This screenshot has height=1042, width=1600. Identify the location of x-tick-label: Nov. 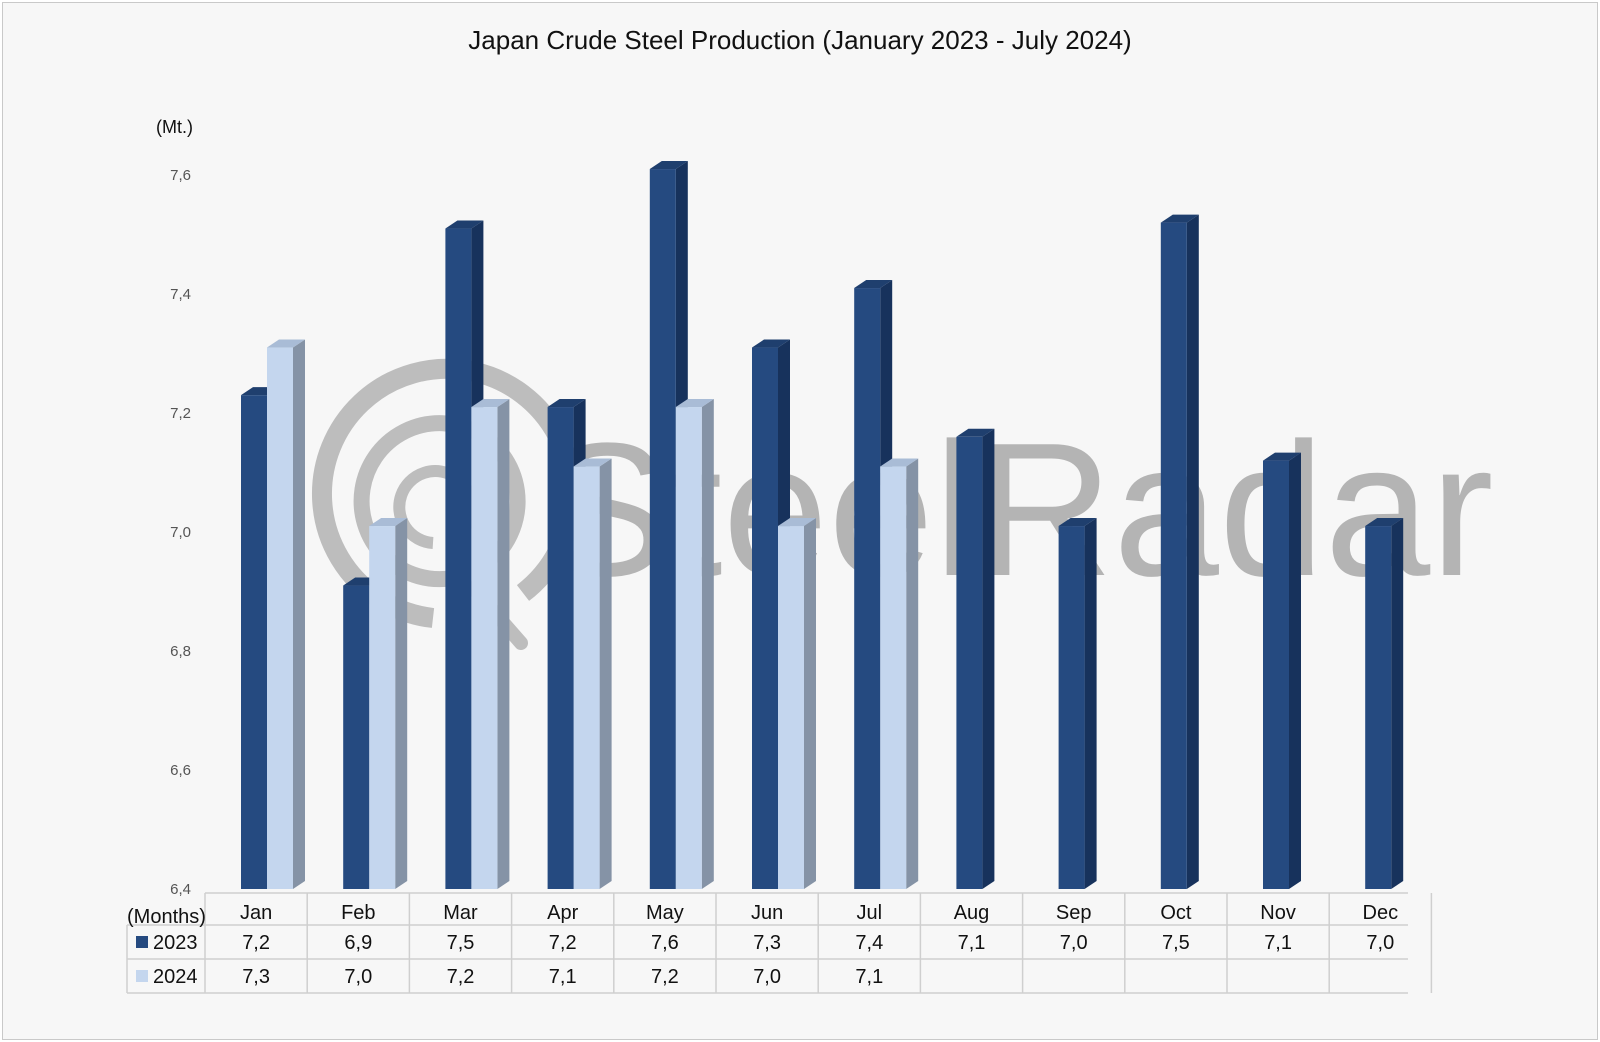
(1278, 913).